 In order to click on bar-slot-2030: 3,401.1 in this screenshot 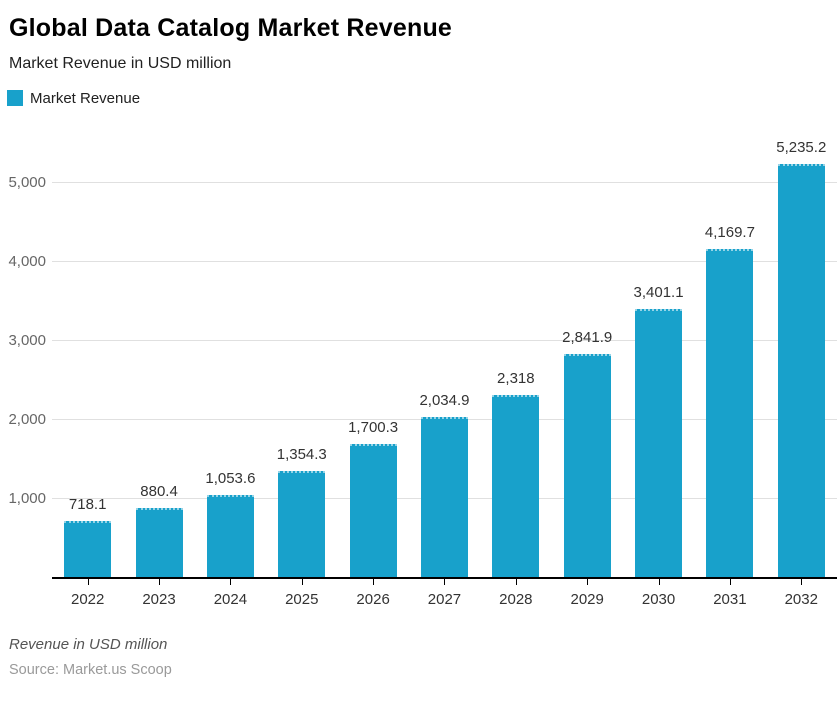, I will do `click(658, 360)`.